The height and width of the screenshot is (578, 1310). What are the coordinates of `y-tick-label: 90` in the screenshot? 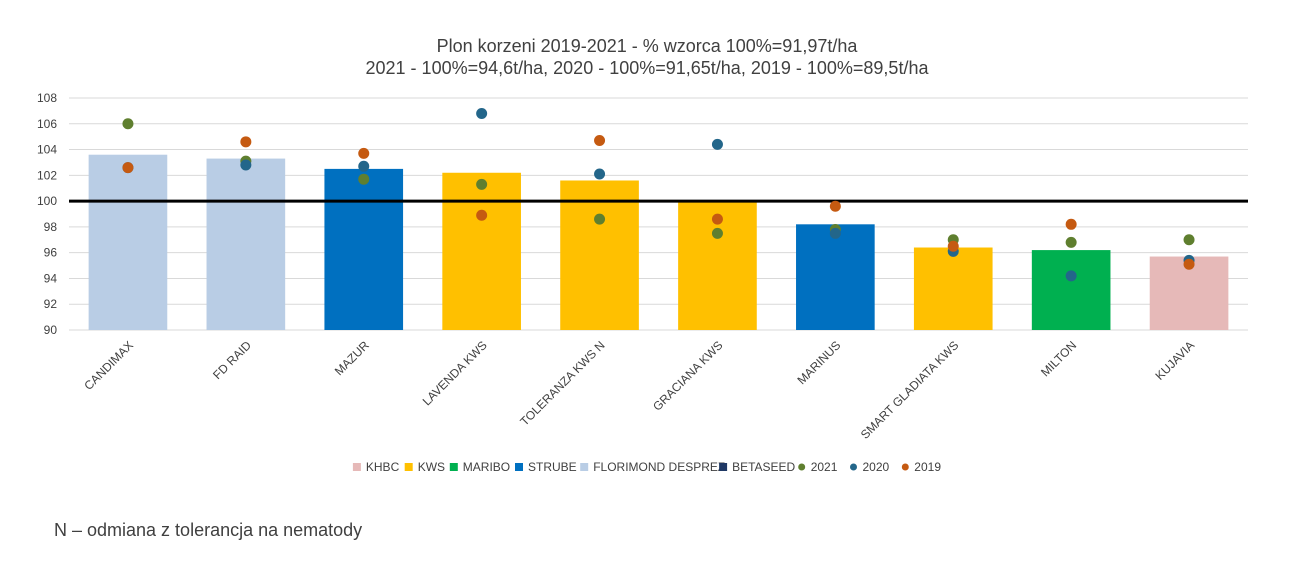 It's located at (51, 330).